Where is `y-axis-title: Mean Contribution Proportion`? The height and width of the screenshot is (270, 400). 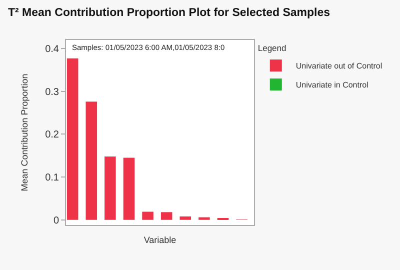
y-axis-title: Mean Contribution Proportion is located at coordinates (24, 133).